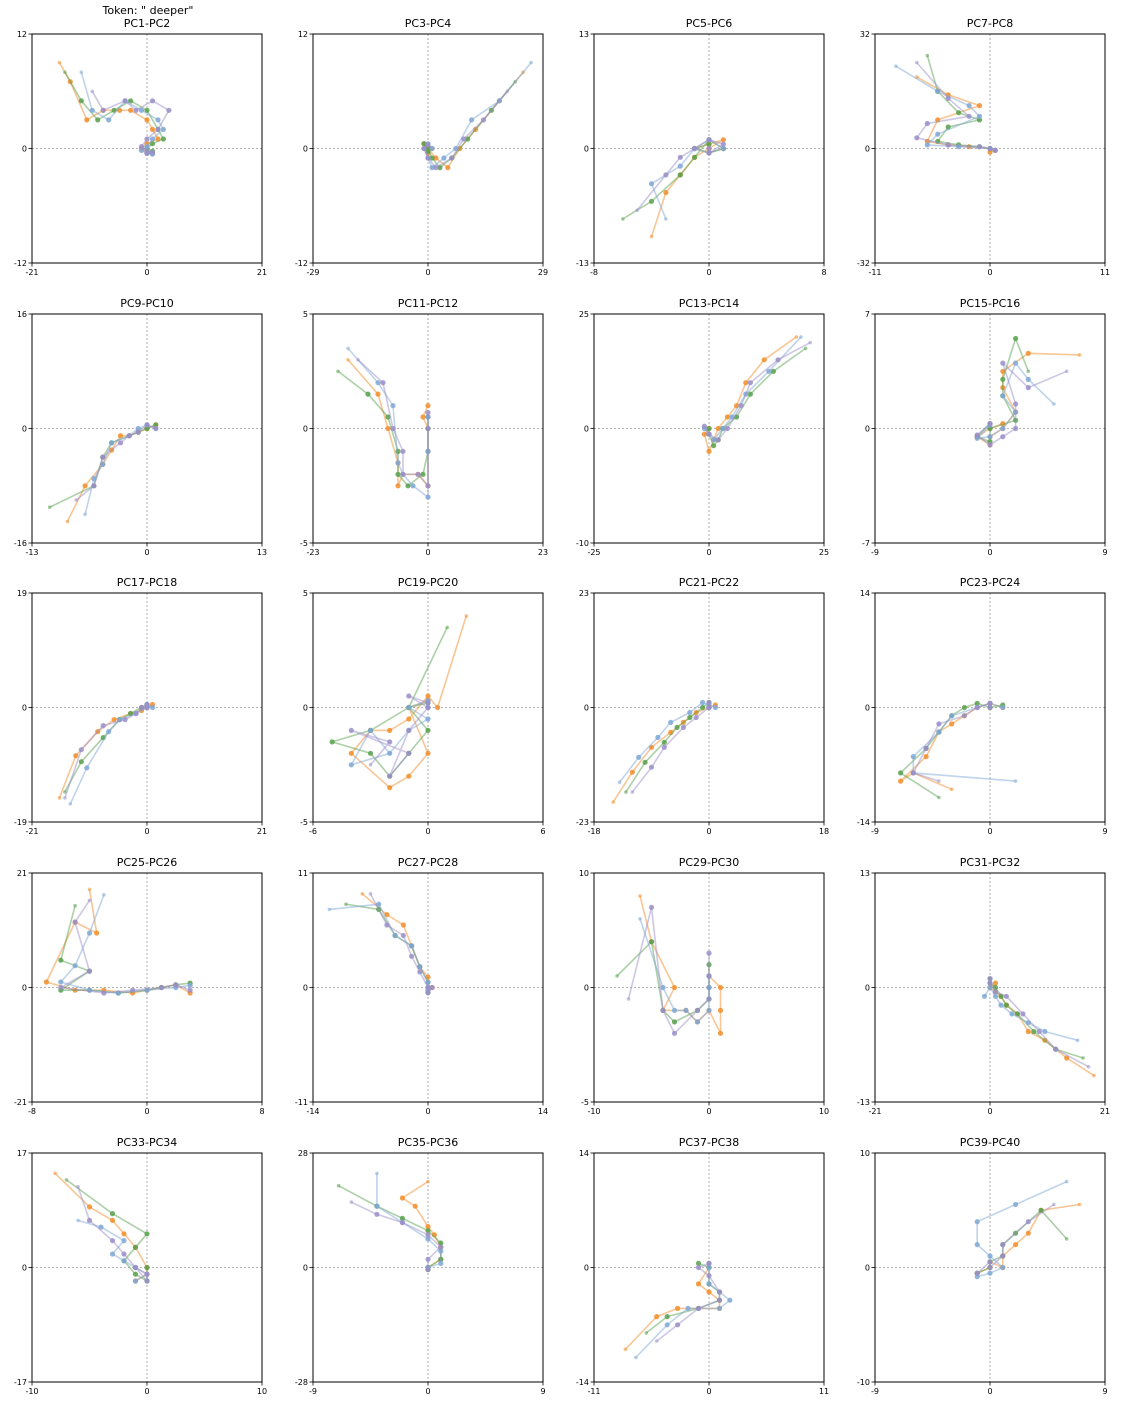 Image resolution: width=1121 pixels, height=1403 pixels. I want to click on y-tick-label: 7, so click(867, 314).